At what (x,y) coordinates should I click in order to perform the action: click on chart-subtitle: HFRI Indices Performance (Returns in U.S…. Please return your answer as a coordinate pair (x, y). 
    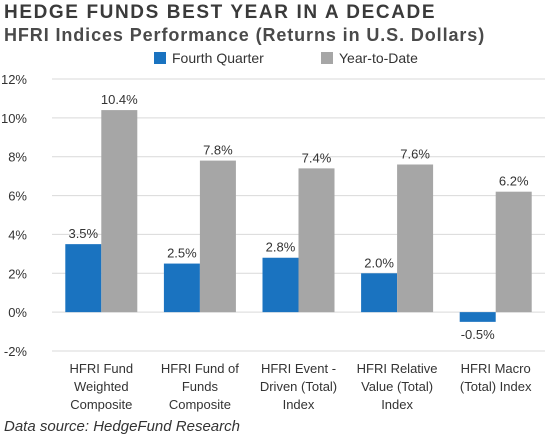
    Looking at the image, I should click on (245, 35).